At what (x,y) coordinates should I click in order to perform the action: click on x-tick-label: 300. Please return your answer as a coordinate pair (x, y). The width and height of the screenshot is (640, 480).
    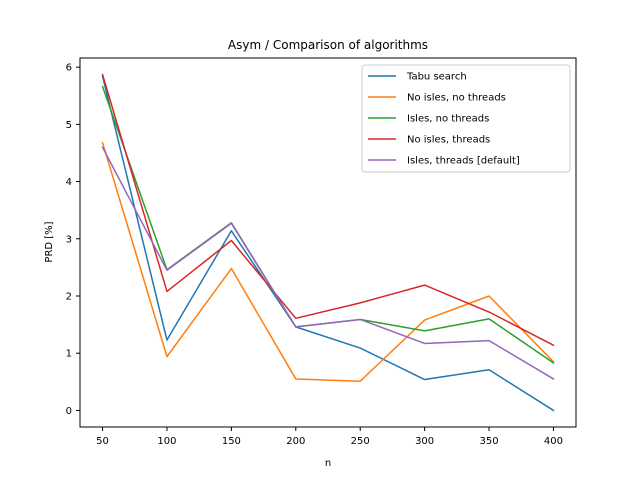
    Looking at the image, I should click on (424, 441).